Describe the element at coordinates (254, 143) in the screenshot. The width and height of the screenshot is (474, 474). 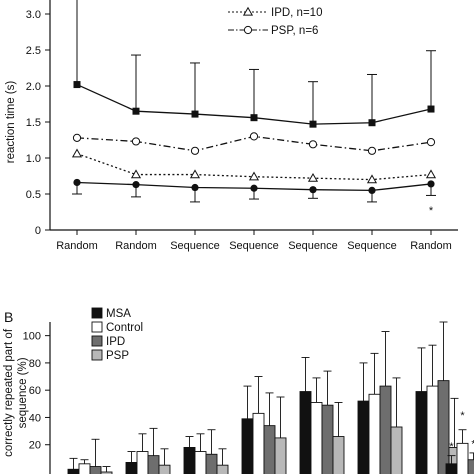
I see `series-psp` at that location.